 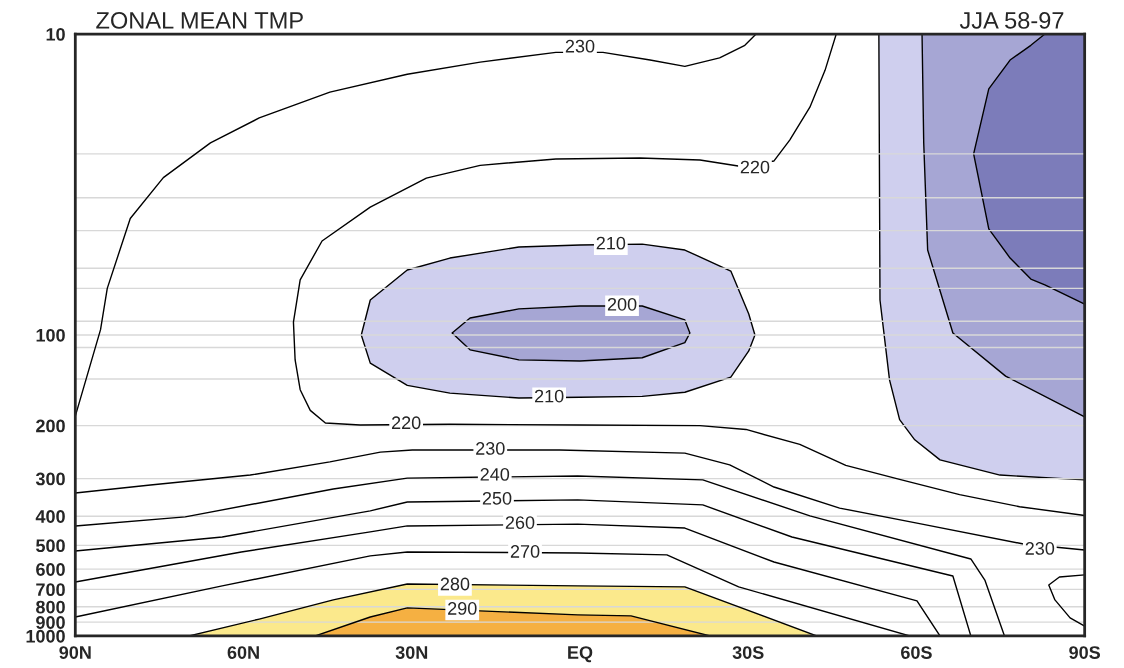 I want to click on y-tick-label: 1000, so click(x=45, y=636).